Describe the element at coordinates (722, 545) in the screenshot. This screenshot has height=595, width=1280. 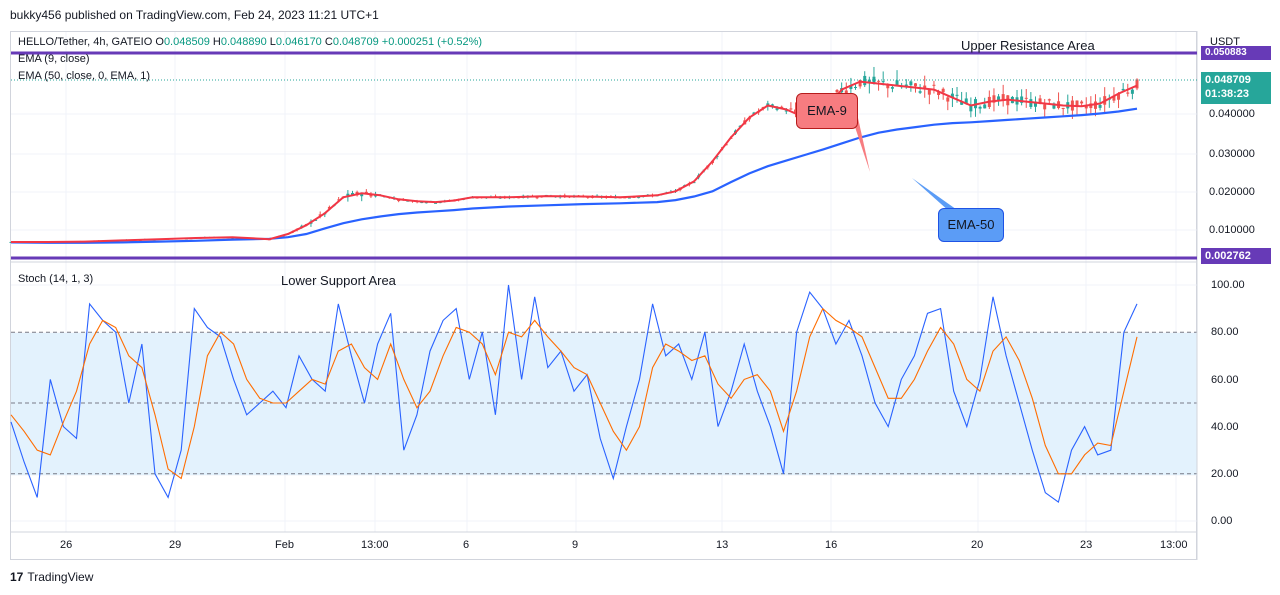
I see `time-tick: 13` at that location.